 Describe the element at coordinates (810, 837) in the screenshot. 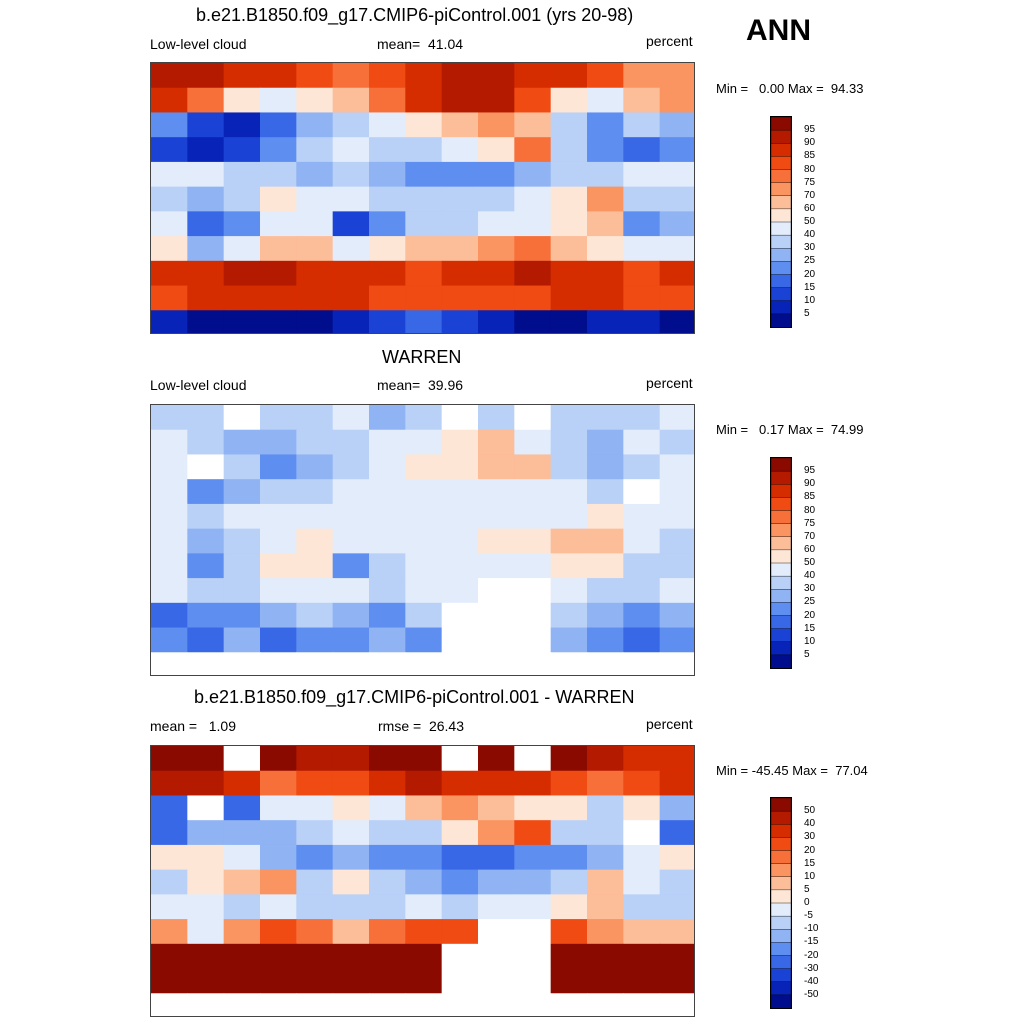

I see `colorbar-tick-label: 30` at that location.